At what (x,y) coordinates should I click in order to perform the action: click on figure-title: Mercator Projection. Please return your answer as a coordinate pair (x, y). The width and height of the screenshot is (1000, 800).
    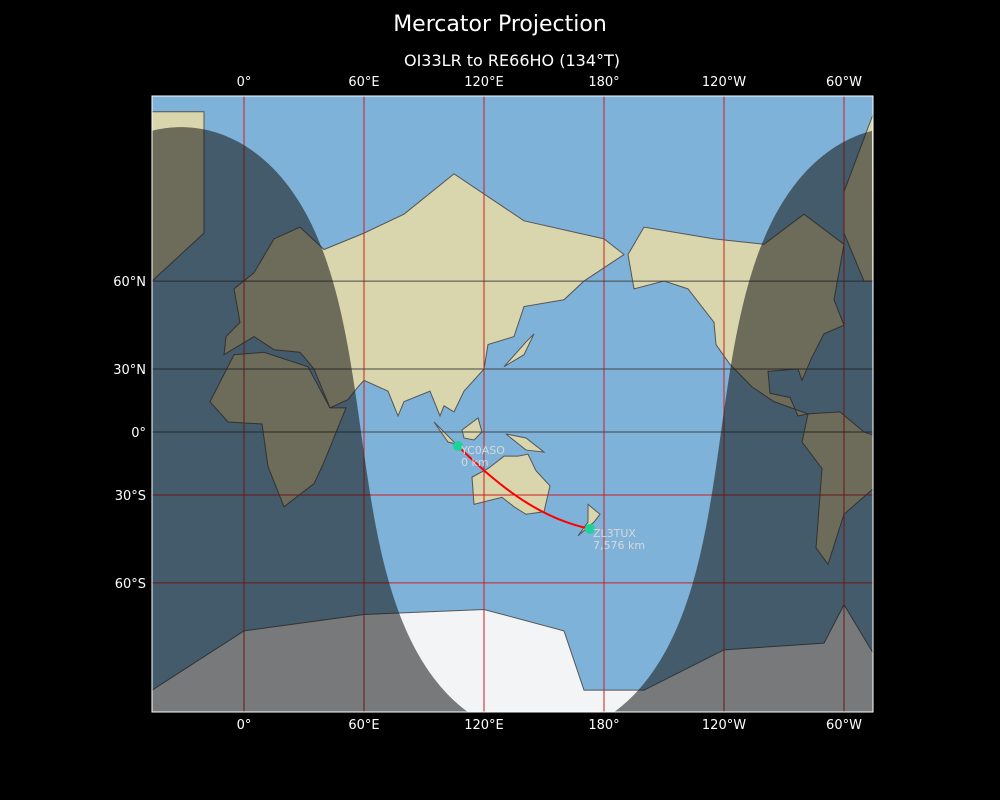
    Looking at the image, I should click on (500, 24).